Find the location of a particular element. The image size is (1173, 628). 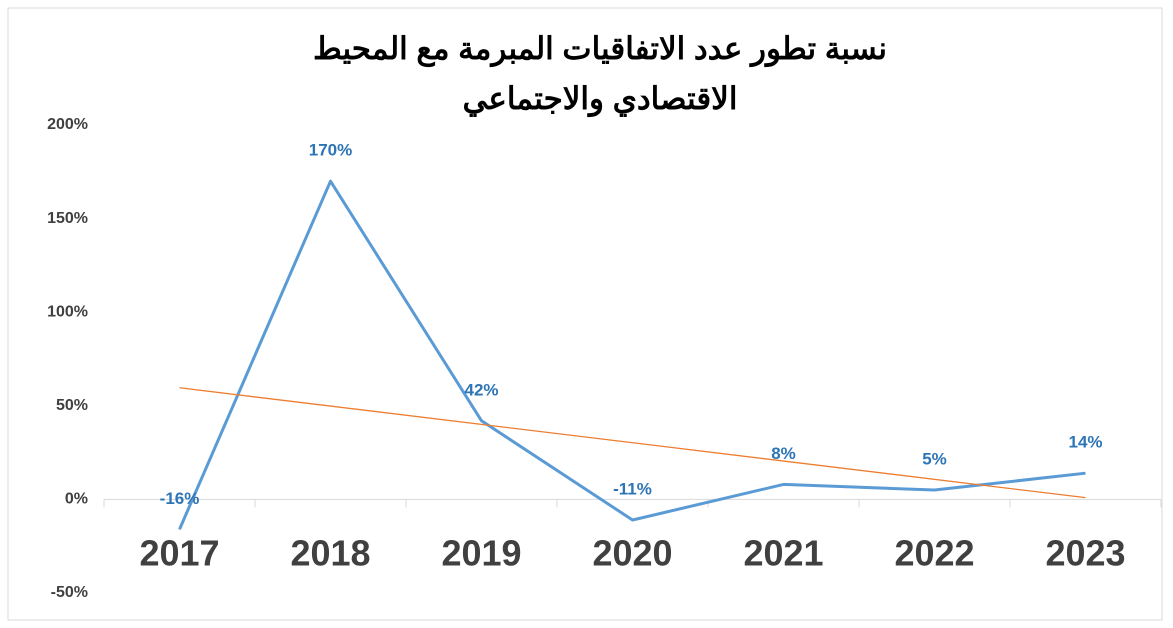

x-tick-label: 2023 is located at coordinates (1085, 553).